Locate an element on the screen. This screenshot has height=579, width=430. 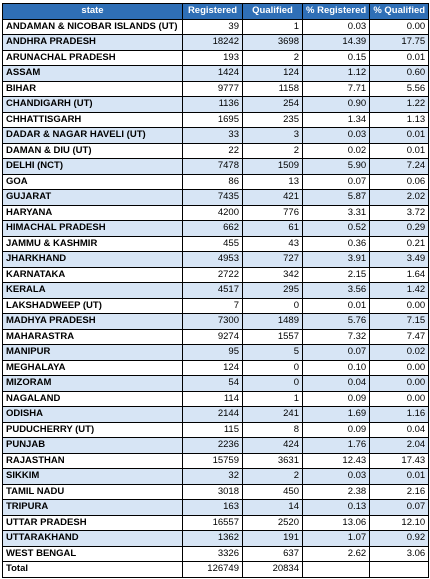
cell-percent-qualified: 3.06 is located at coordinates (399, 553).